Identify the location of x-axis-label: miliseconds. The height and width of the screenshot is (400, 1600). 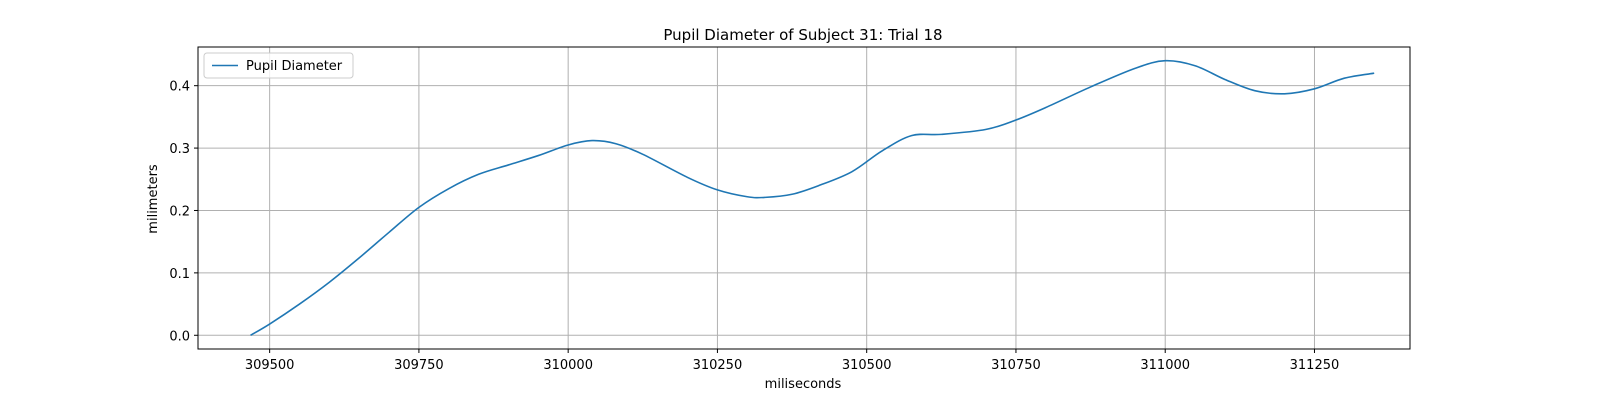
(803, 384).